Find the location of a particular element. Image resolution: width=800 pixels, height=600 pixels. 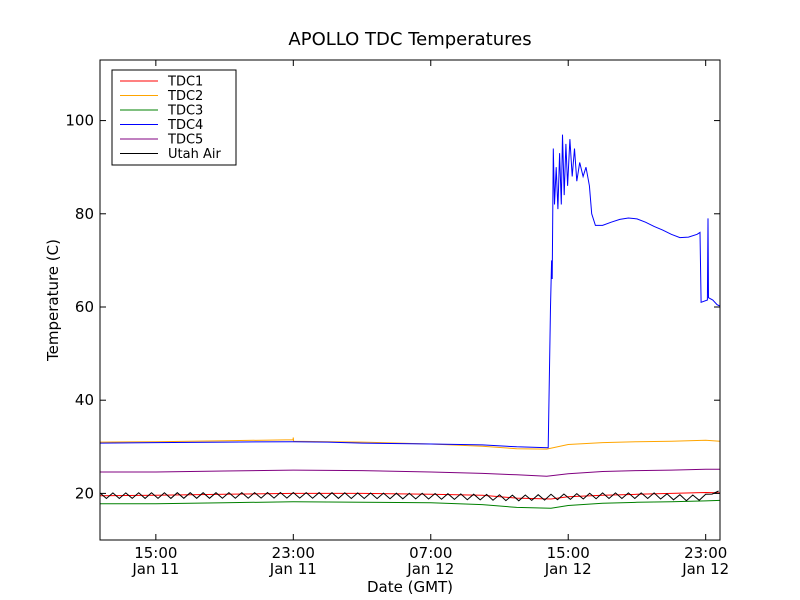

series-line-tdc1 is located at coordinates (410, 495).